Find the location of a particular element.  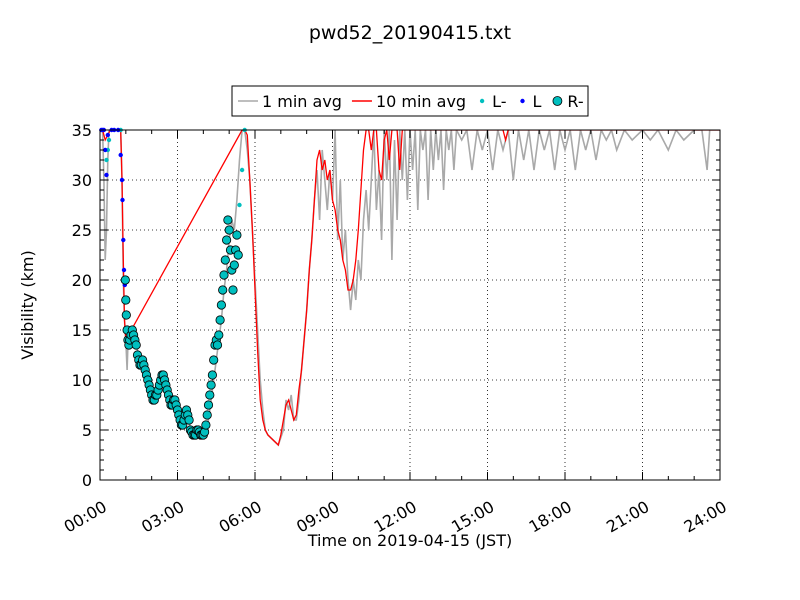

legend-label-10-min-avg: 10 min avg is located at coordinates (421, 101).